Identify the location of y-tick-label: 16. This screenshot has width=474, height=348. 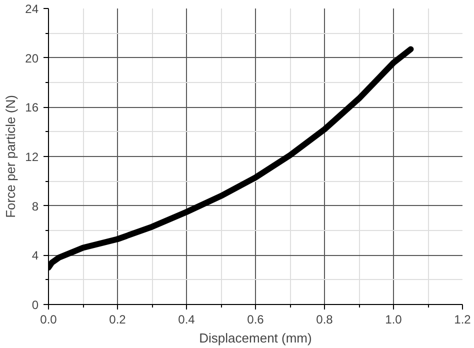
(32, 107).